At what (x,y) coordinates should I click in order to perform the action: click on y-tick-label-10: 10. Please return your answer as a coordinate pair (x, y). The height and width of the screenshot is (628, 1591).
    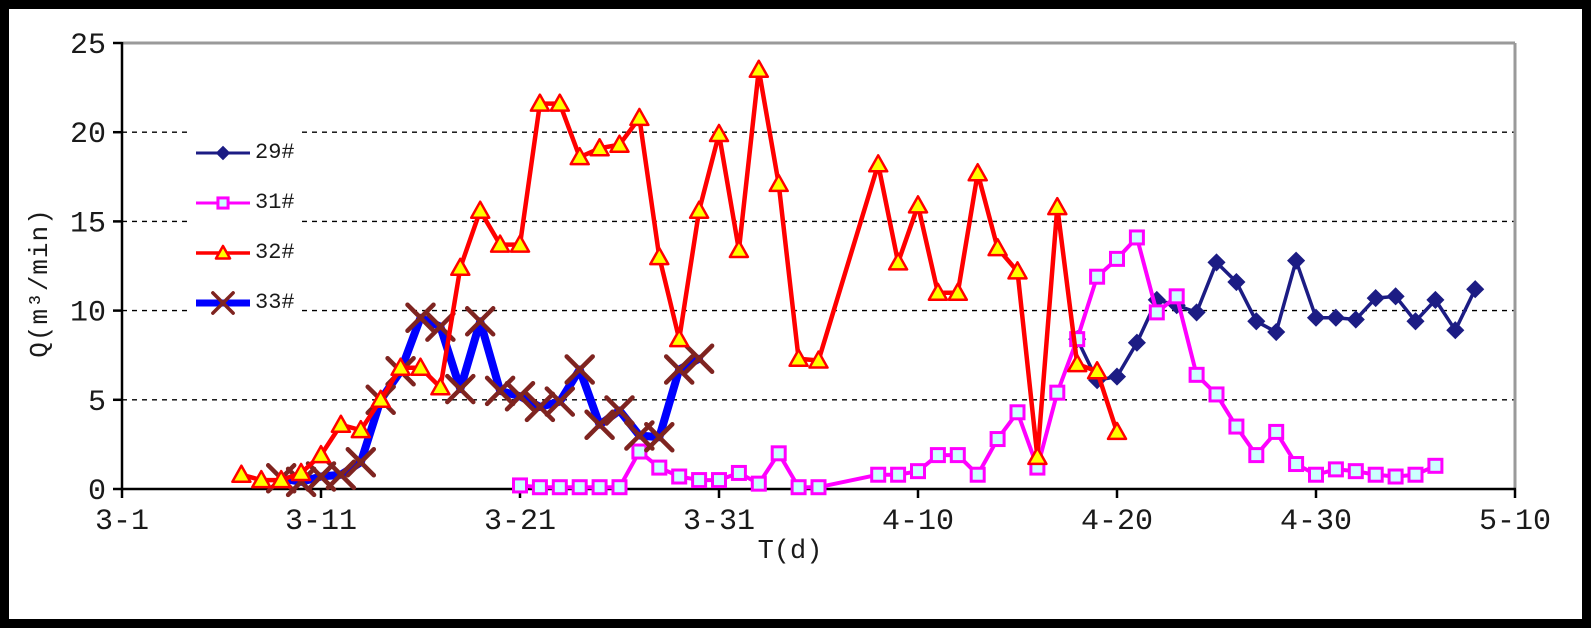
    Looking at the image, I should click on (88, 314).